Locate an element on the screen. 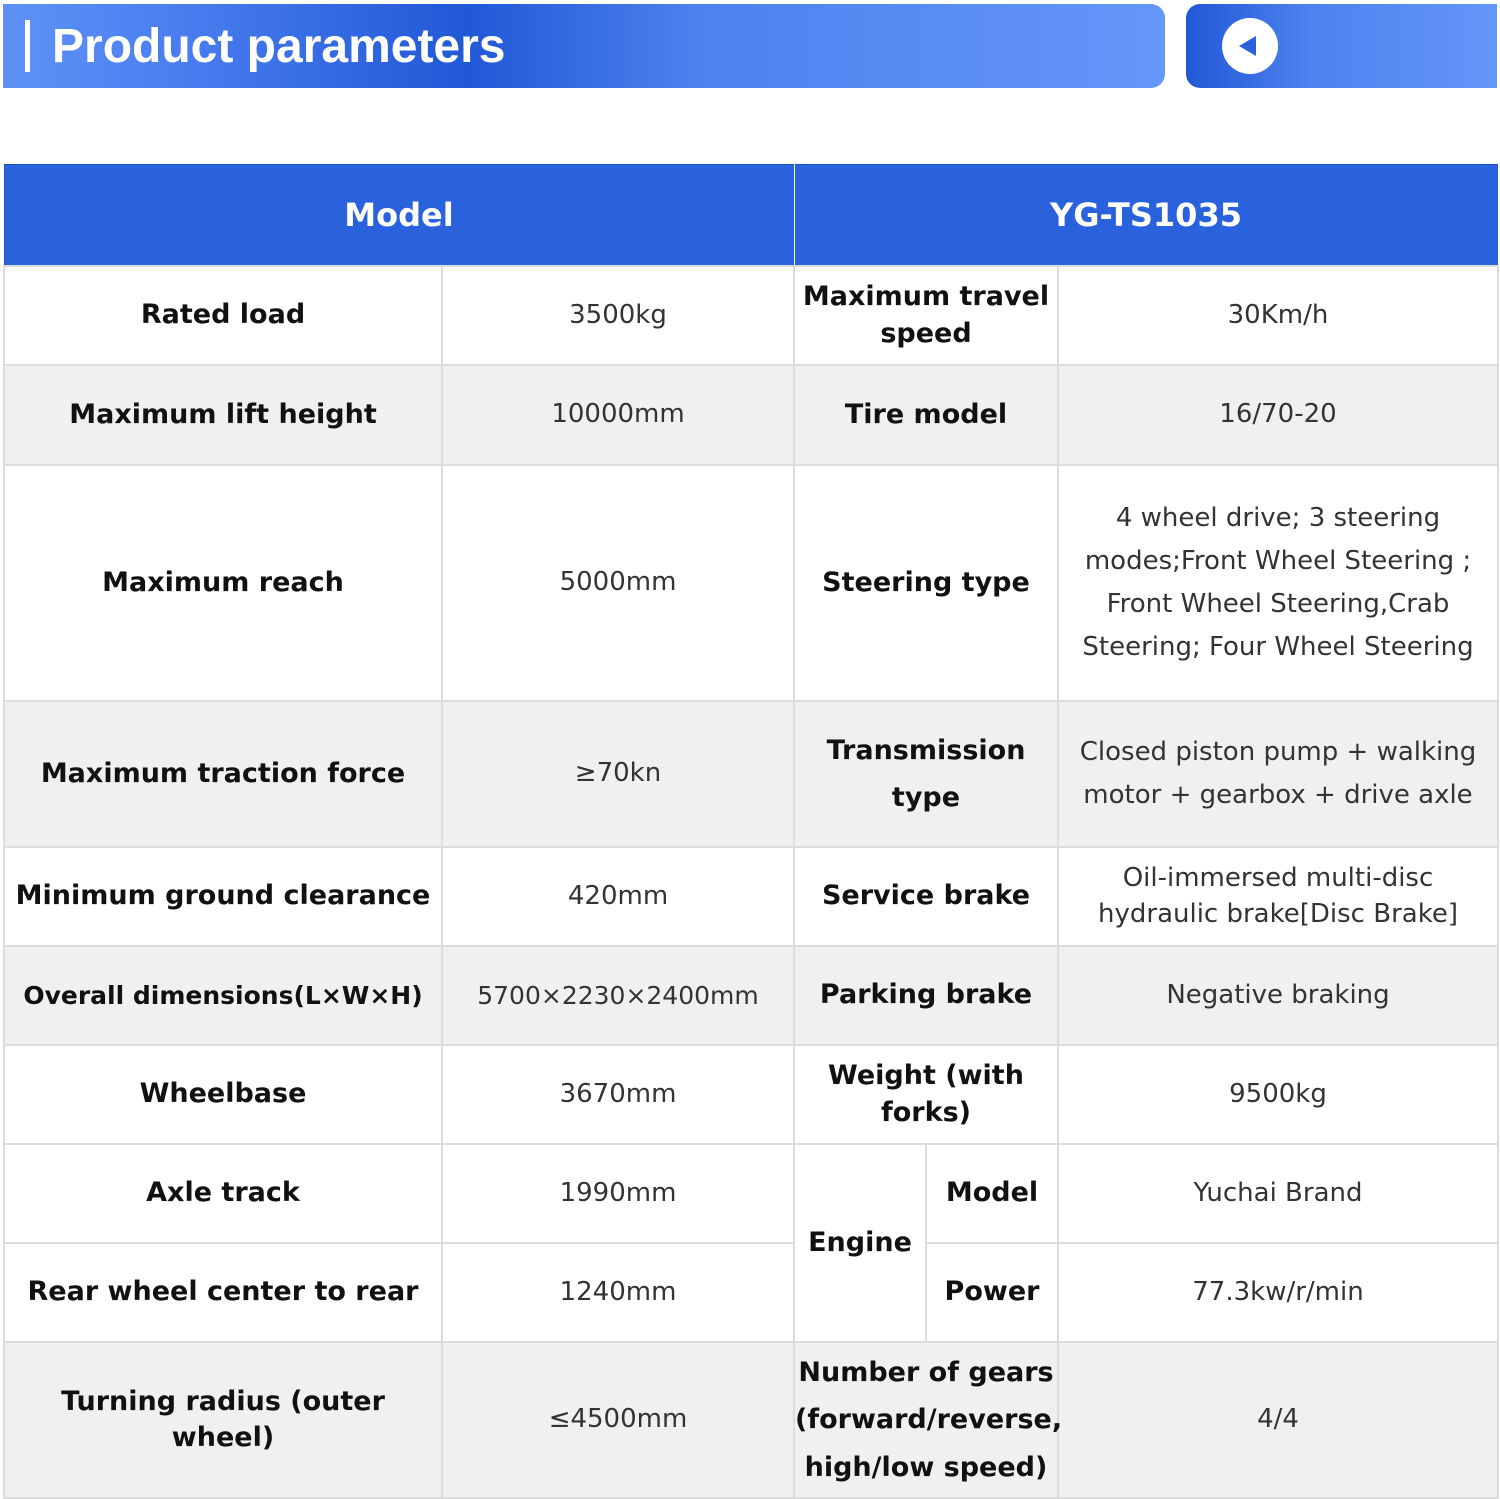  param-value: 1240mm is located at coordinates (618, 1292).